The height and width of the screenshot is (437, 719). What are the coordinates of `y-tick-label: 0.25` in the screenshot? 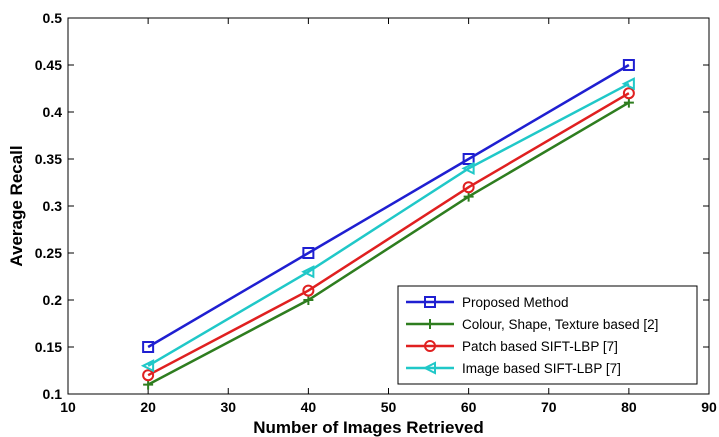 It's located at (48, 253).